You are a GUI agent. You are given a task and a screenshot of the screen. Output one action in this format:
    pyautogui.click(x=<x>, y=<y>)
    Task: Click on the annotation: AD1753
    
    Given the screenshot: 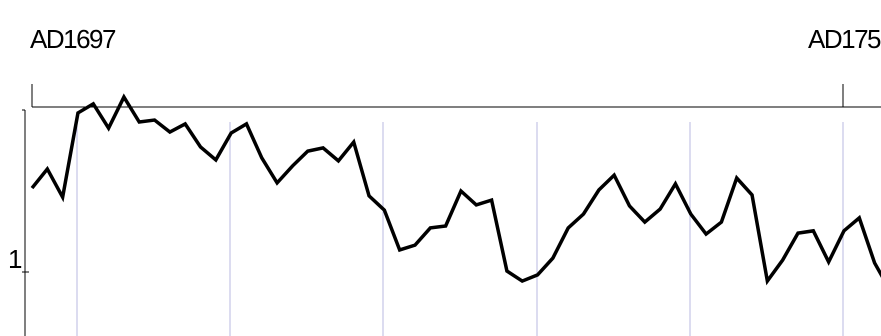 What is the action you would take?
    pyautogui.click(x=844, y=39)
    